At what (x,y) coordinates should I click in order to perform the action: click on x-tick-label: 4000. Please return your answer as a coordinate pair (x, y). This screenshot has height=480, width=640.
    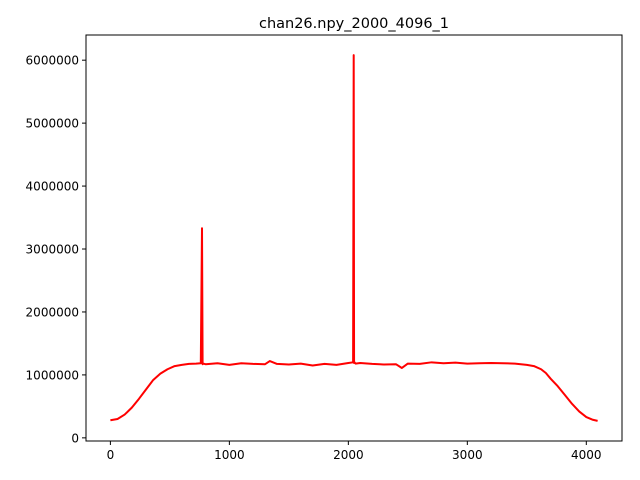
    Looking at the image, I should click on (586, 455).